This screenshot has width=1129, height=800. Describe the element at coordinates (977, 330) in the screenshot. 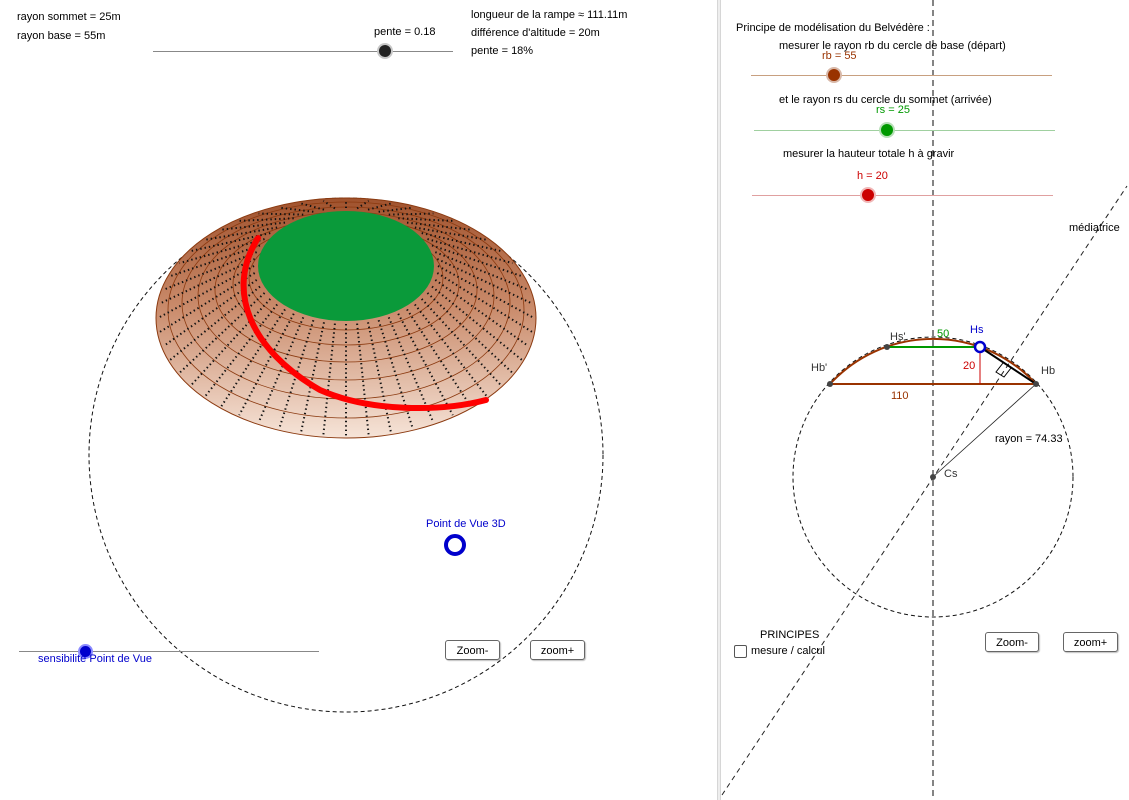

I see `hs-label: Hs` at that location.